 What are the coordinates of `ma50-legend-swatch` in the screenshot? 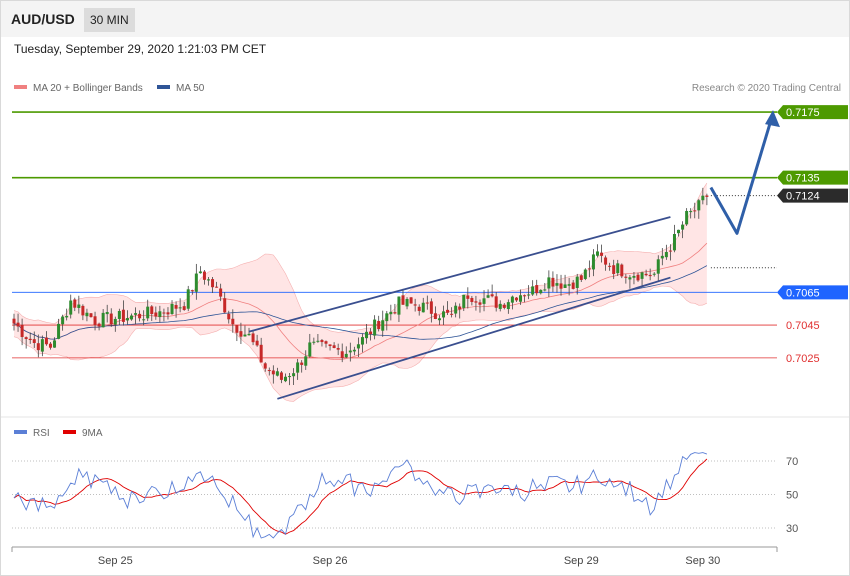 It's located at (163, 87).